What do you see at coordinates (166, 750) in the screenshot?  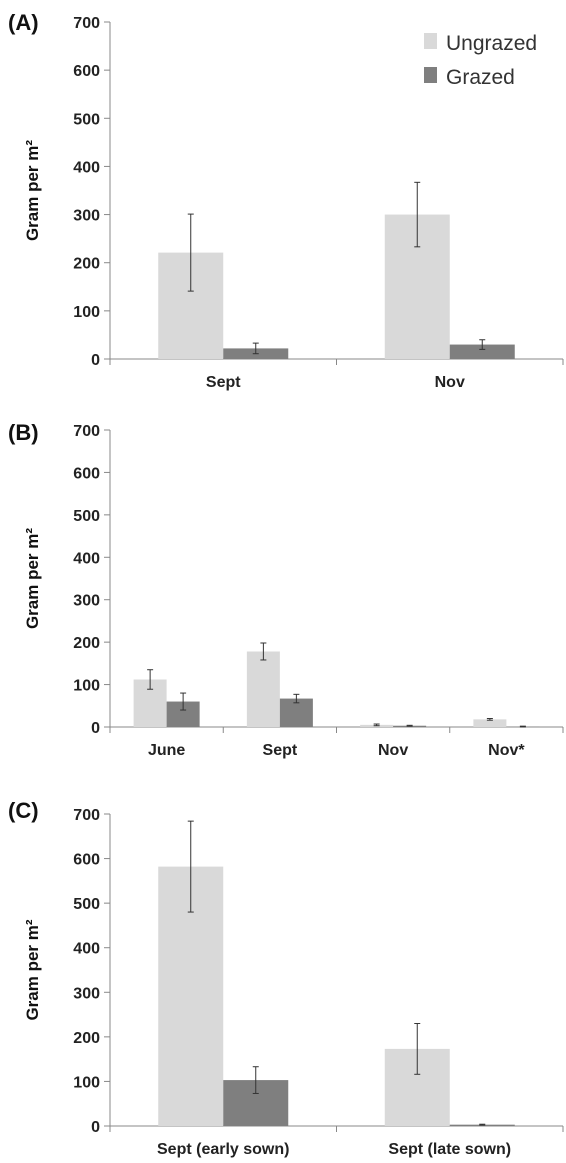 I see `x-tick-label: June` at bounding box center [166, 750].